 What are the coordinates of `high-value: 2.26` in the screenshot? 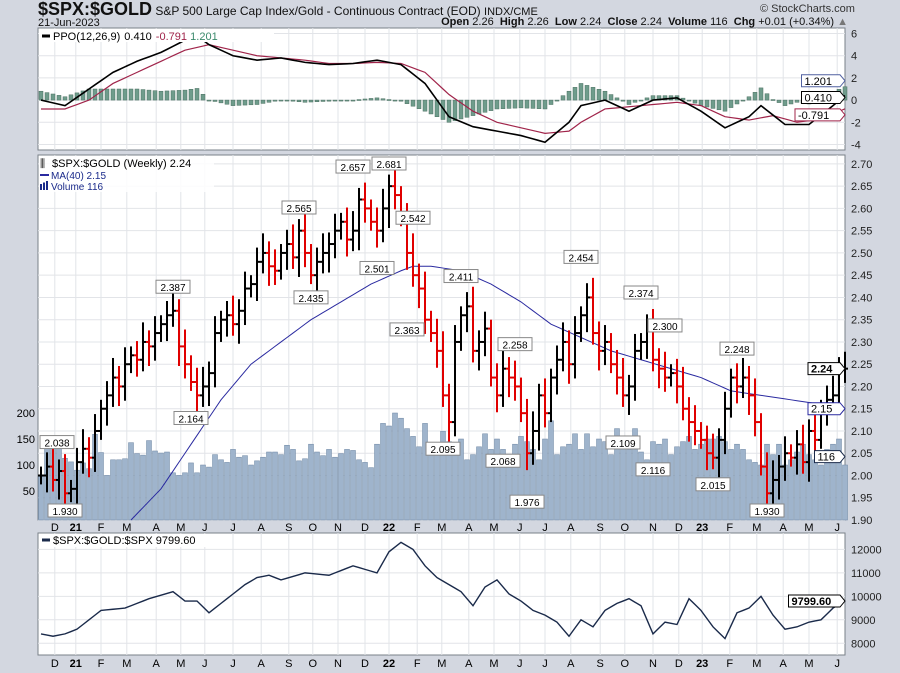 It's located at (538, 22).